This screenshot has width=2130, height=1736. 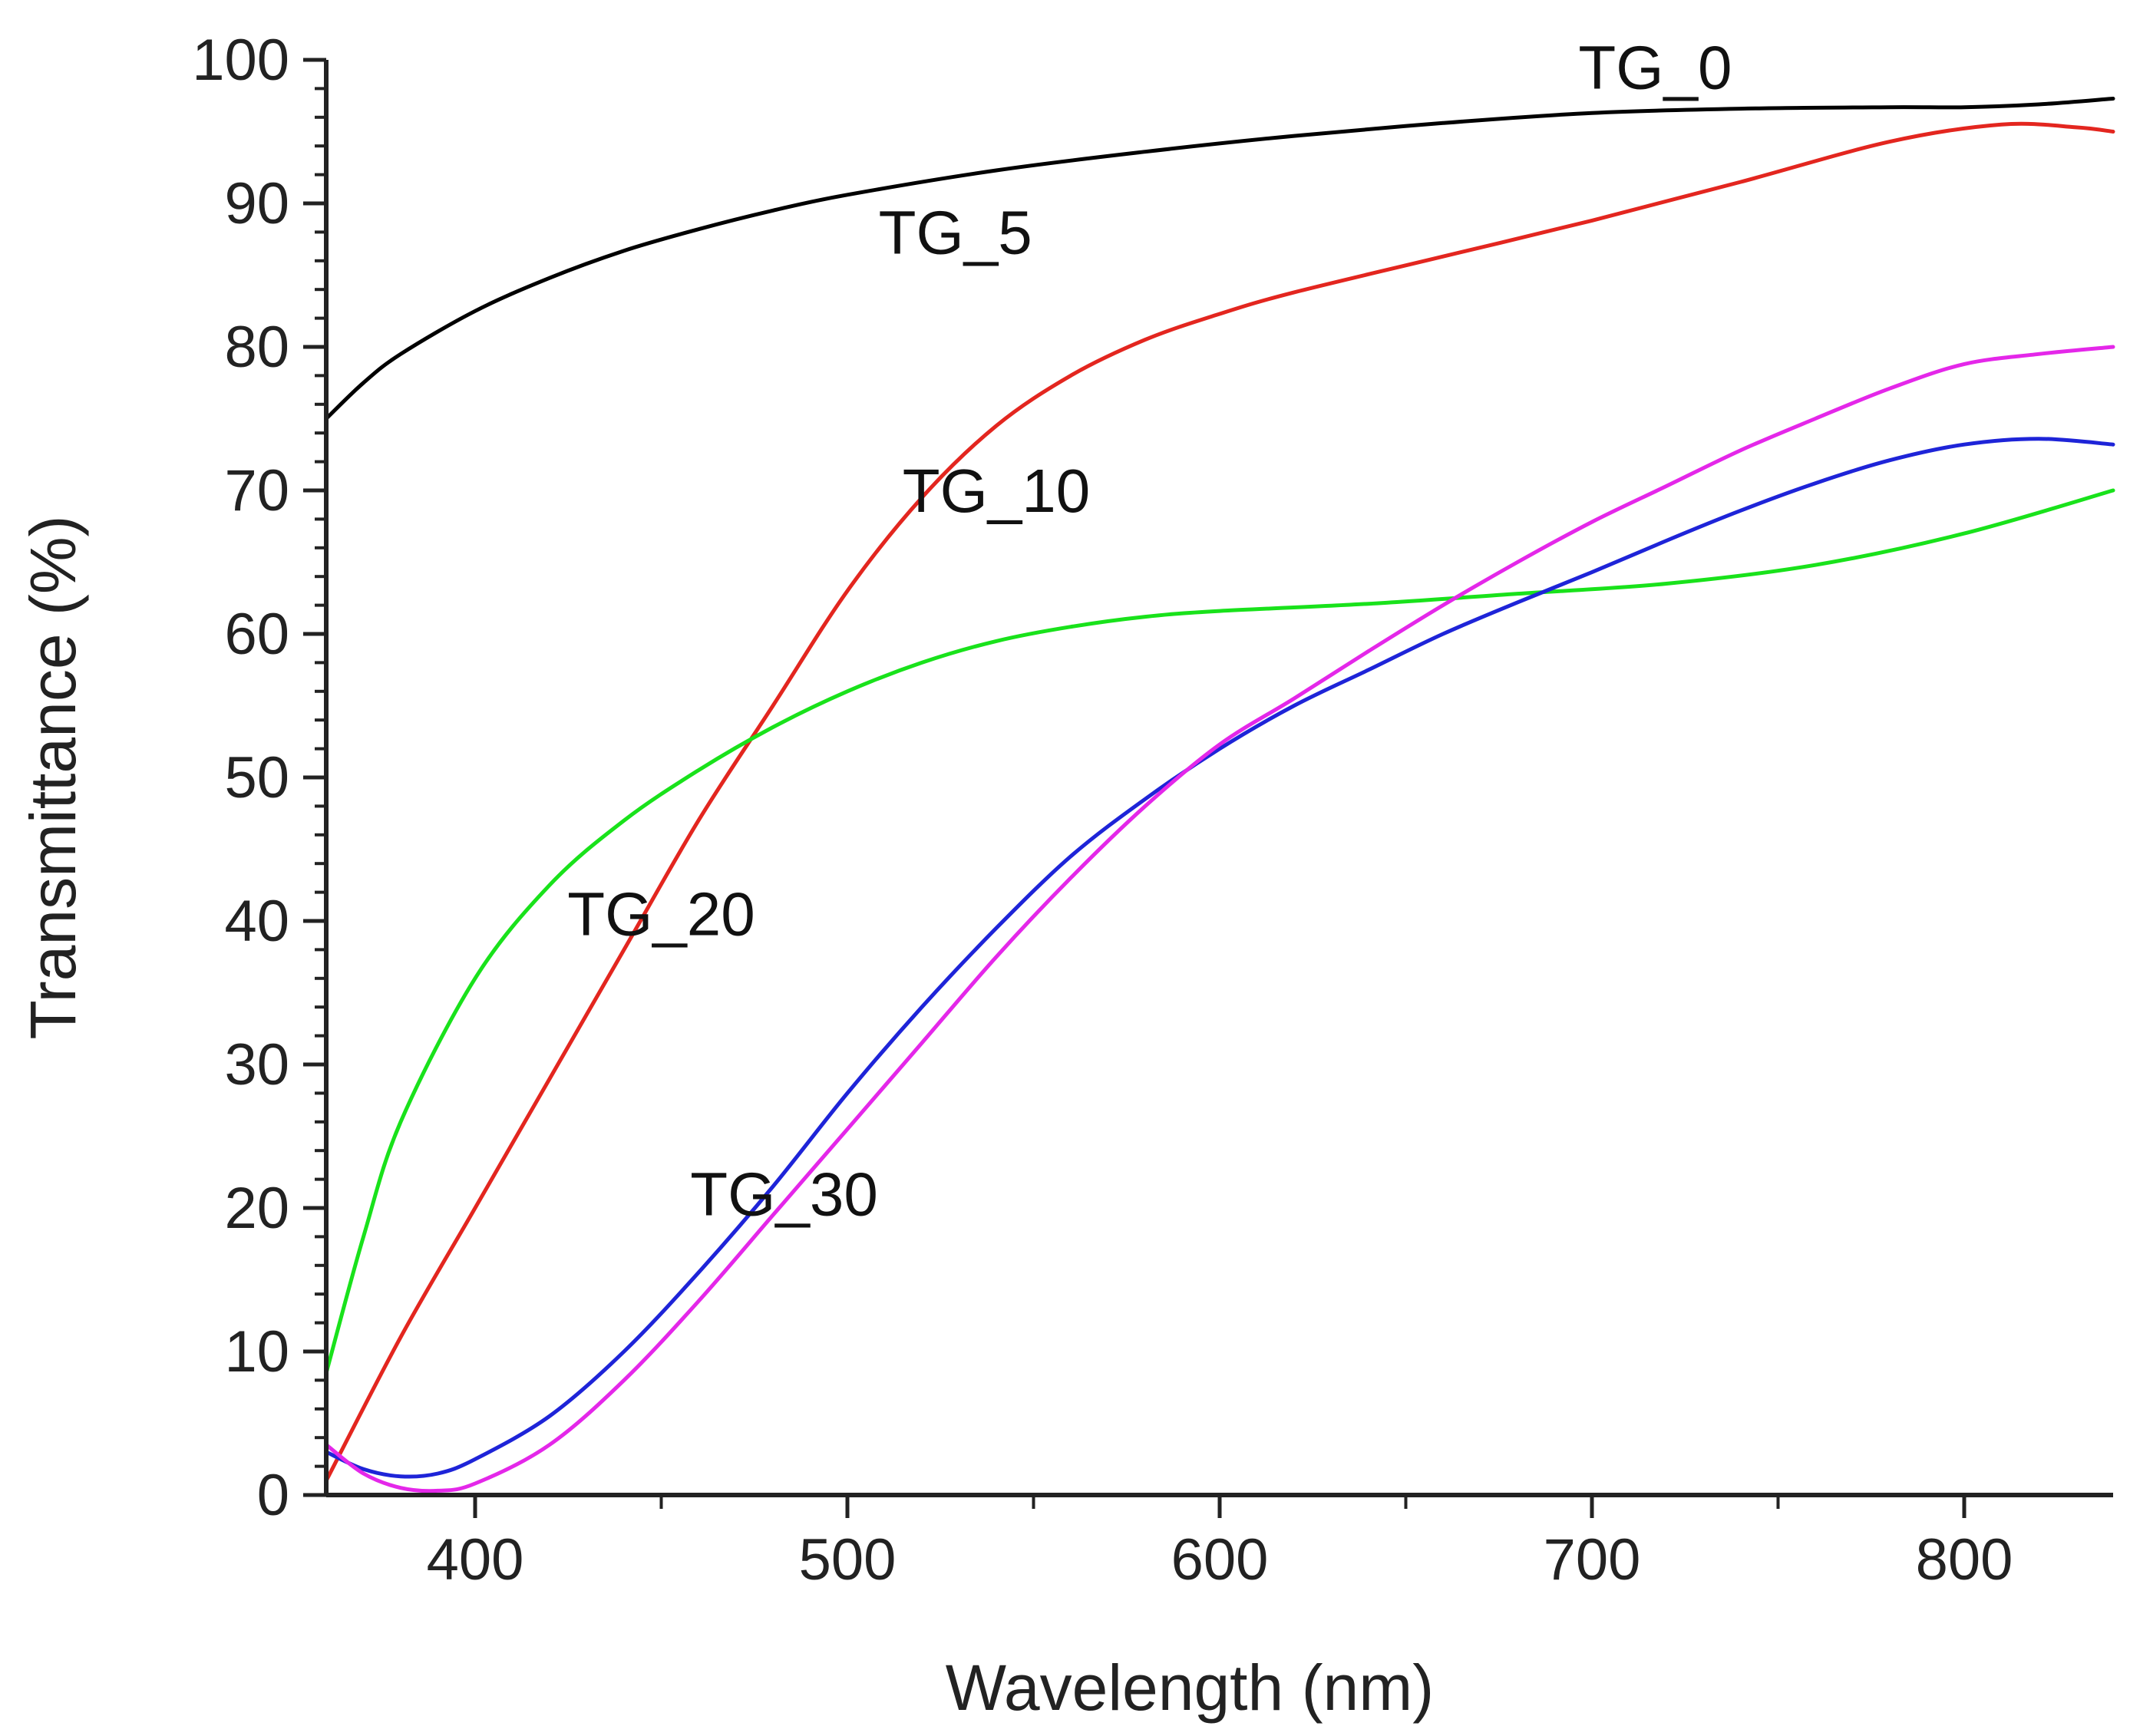 I want to click on y-tick-label: 70, so click(x=257, y=490).